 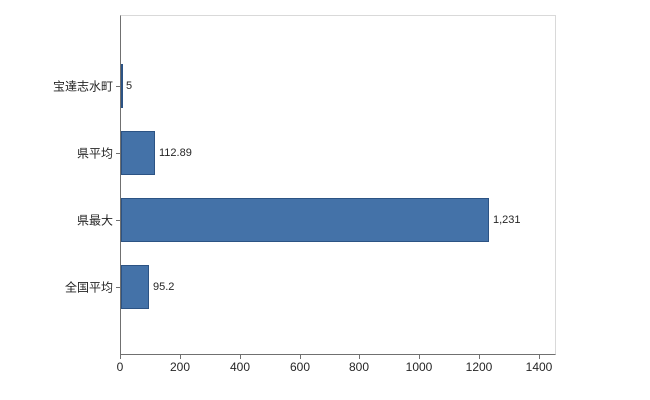 I want to click on value-label: 5, so click(x=129, y=85).